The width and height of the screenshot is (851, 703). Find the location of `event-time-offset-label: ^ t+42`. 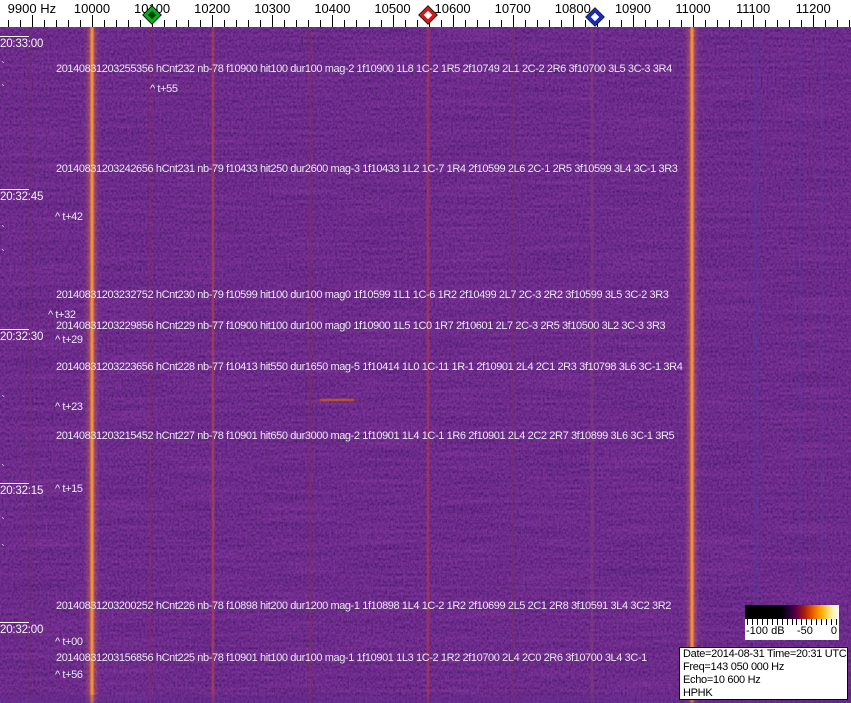

event-time-offset-label: ^ t+42 is located at coordinates (69, 217).